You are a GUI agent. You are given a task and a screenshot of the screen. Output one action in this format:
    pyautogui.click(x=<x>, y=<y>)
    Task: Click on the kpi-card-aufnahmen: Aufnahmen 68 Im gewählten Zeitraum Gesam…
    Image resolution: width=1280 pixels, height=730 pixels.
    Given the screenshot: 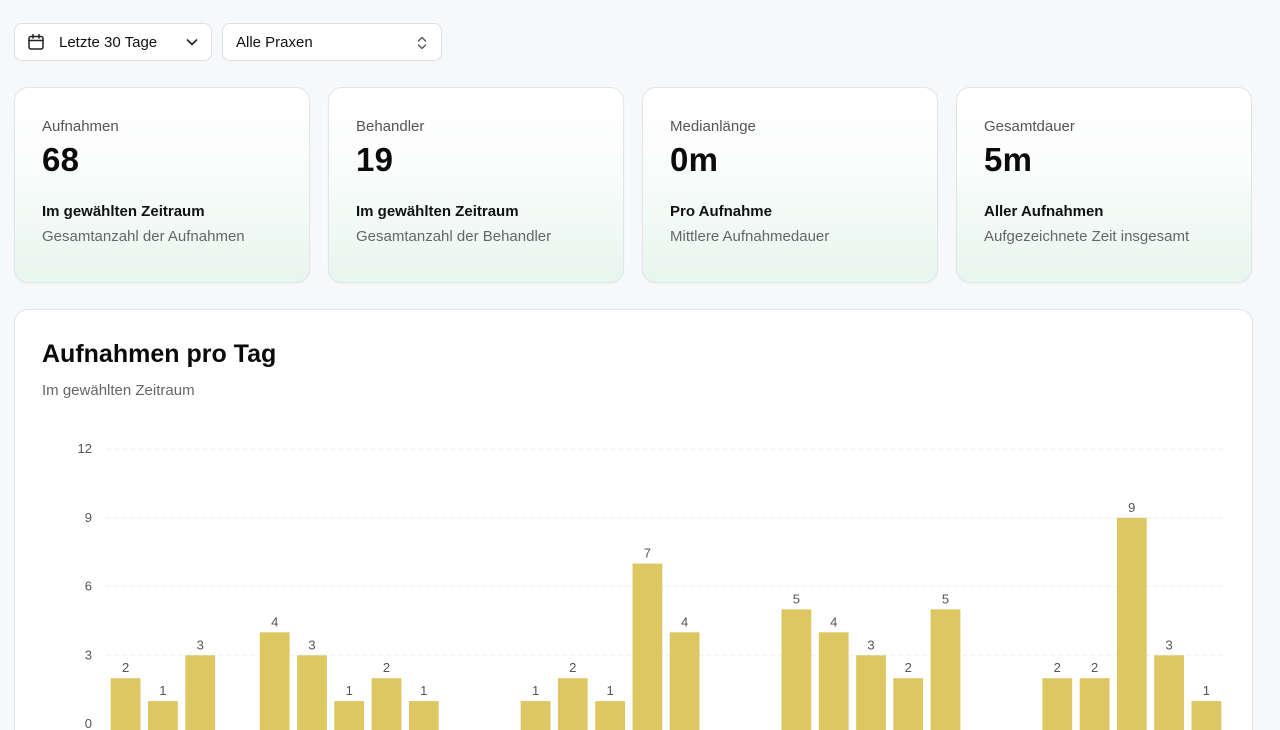 What is the action you would take?
    pyautogui.click(x=162, y=185)
    